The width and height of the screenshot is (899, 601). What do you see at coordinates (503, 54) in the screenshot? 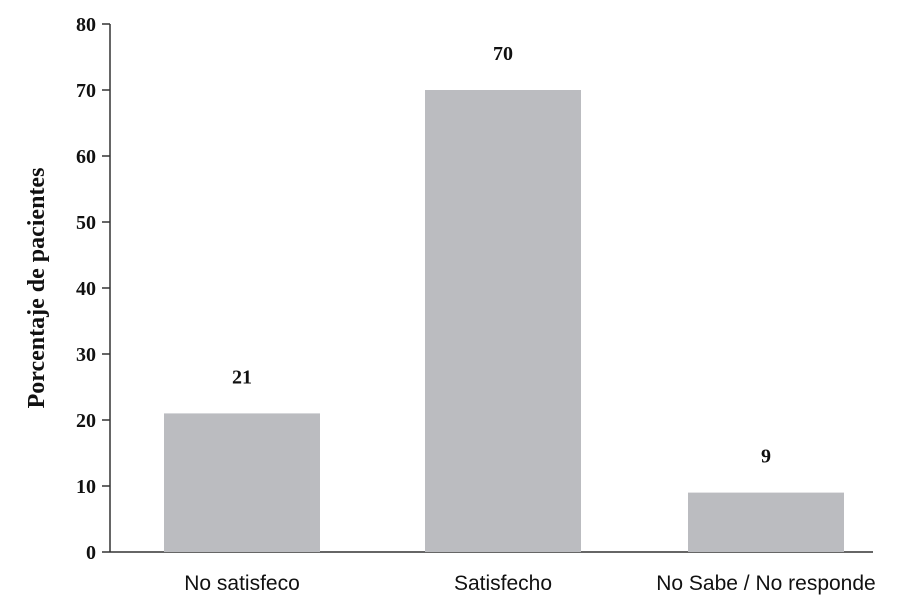
I see `bar-value-label: 70` at bounding box center [503, 54].